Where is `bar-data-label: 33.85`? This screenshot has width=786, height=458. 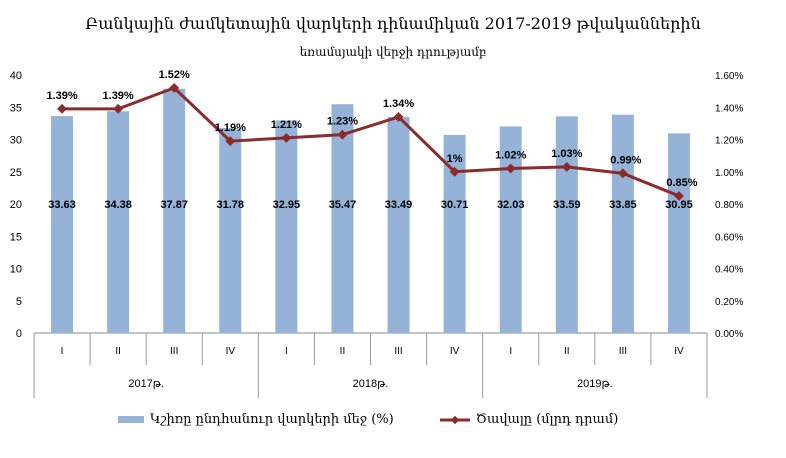
bar-data-label: 33.85 is located at coordinates (623, 205).